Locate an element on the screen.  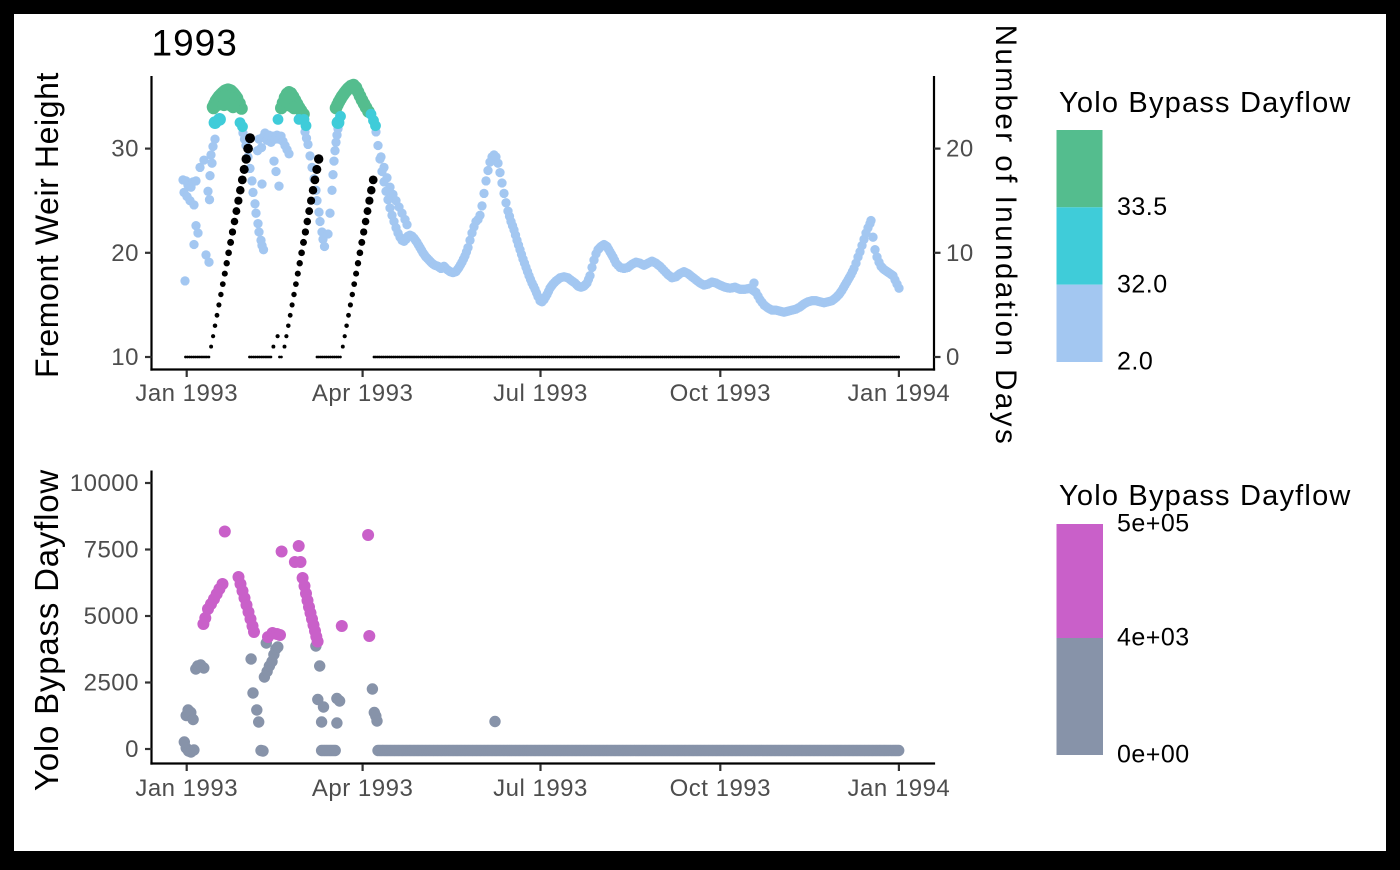
svg-text: 2.0 is located at coordinates (1135, 362).